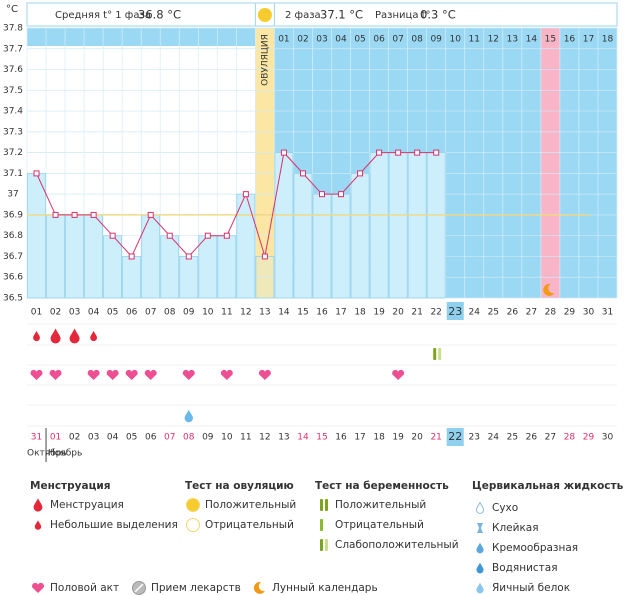  Describe the element at coordinates (398, 438) in the screenshot. I see `date-label: 19` at that location.